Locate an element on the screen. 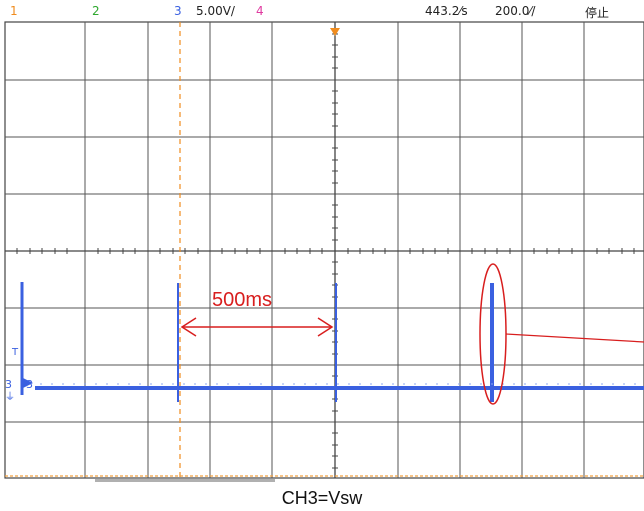  channel-3-scale: 5.00V/ is located at coordinates (215, 11).